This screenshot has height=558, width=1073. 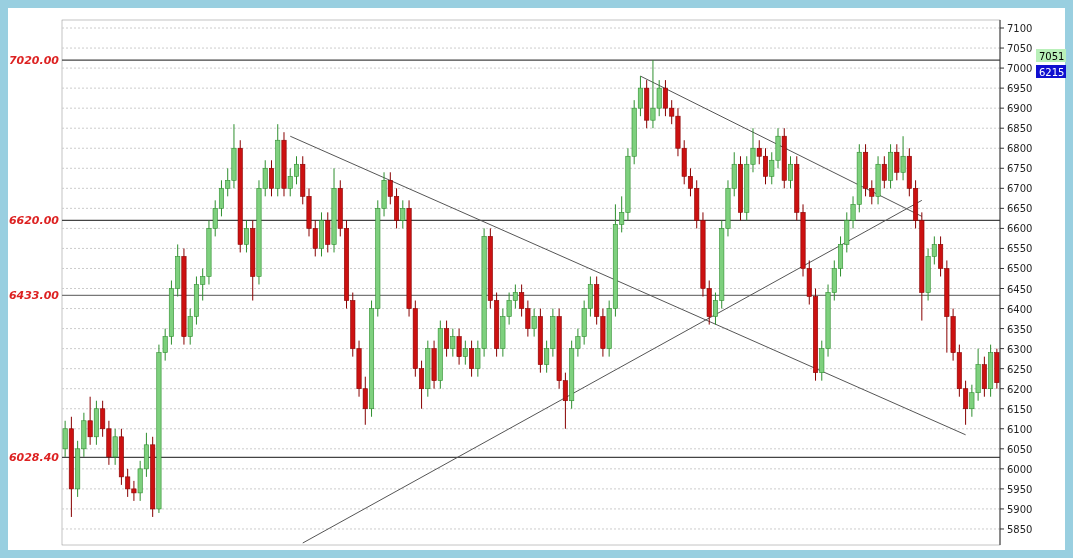 I want to click on ref-line-label: 7020.00, so click(x=34, y=61).